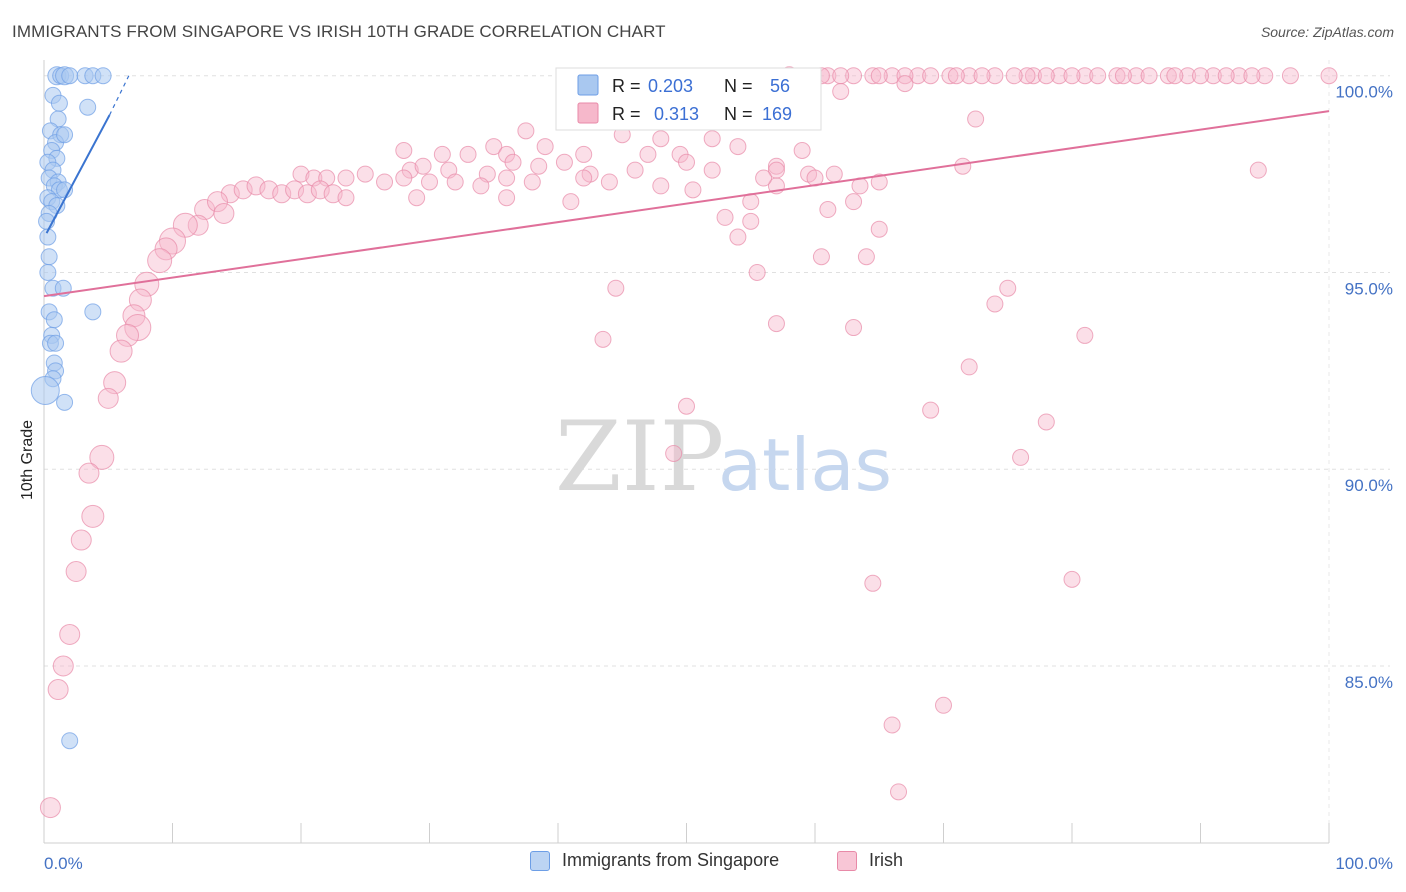  Describe the element at coordinates (805, 465) in the screenshot. I see `watermark-atlas: atlas` at that location.